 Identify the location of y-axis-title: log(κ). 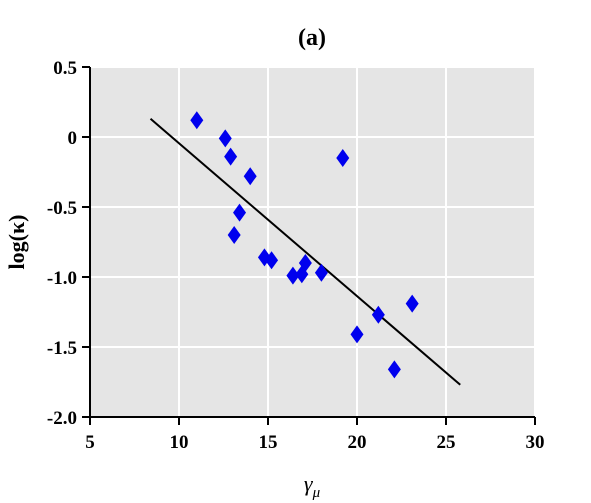
(16, 242).